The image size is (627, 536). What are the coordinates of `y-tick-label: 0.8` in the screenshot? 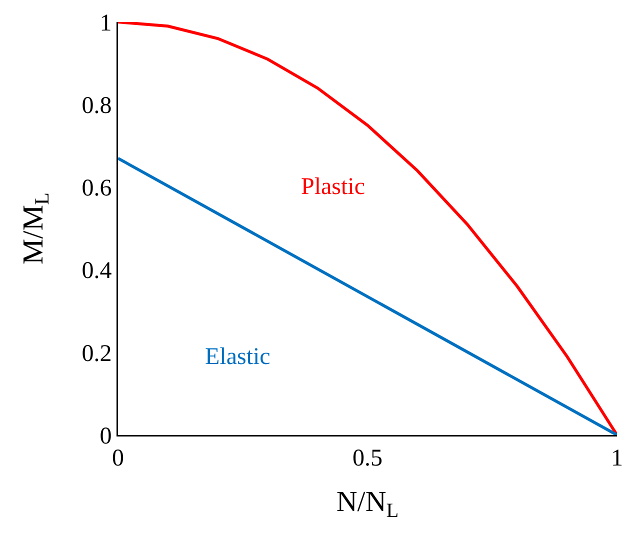 It's located at (97, 106).